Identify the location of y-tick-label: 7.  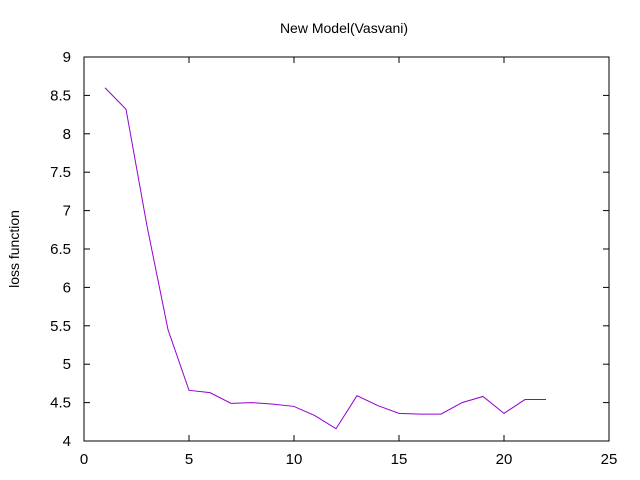
(67, 211).